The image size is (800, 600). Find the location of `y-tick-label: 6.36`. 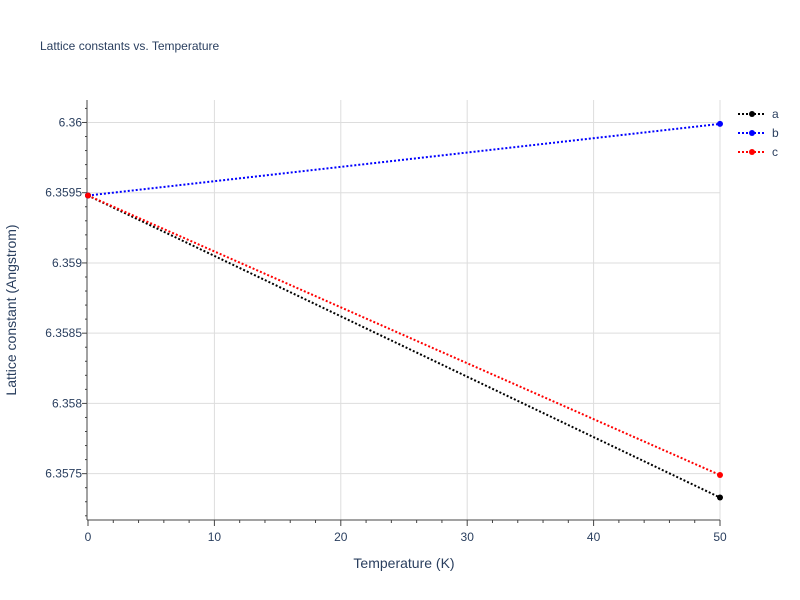

y-tick-label: 6.36 is located at coordinates (71, 122).